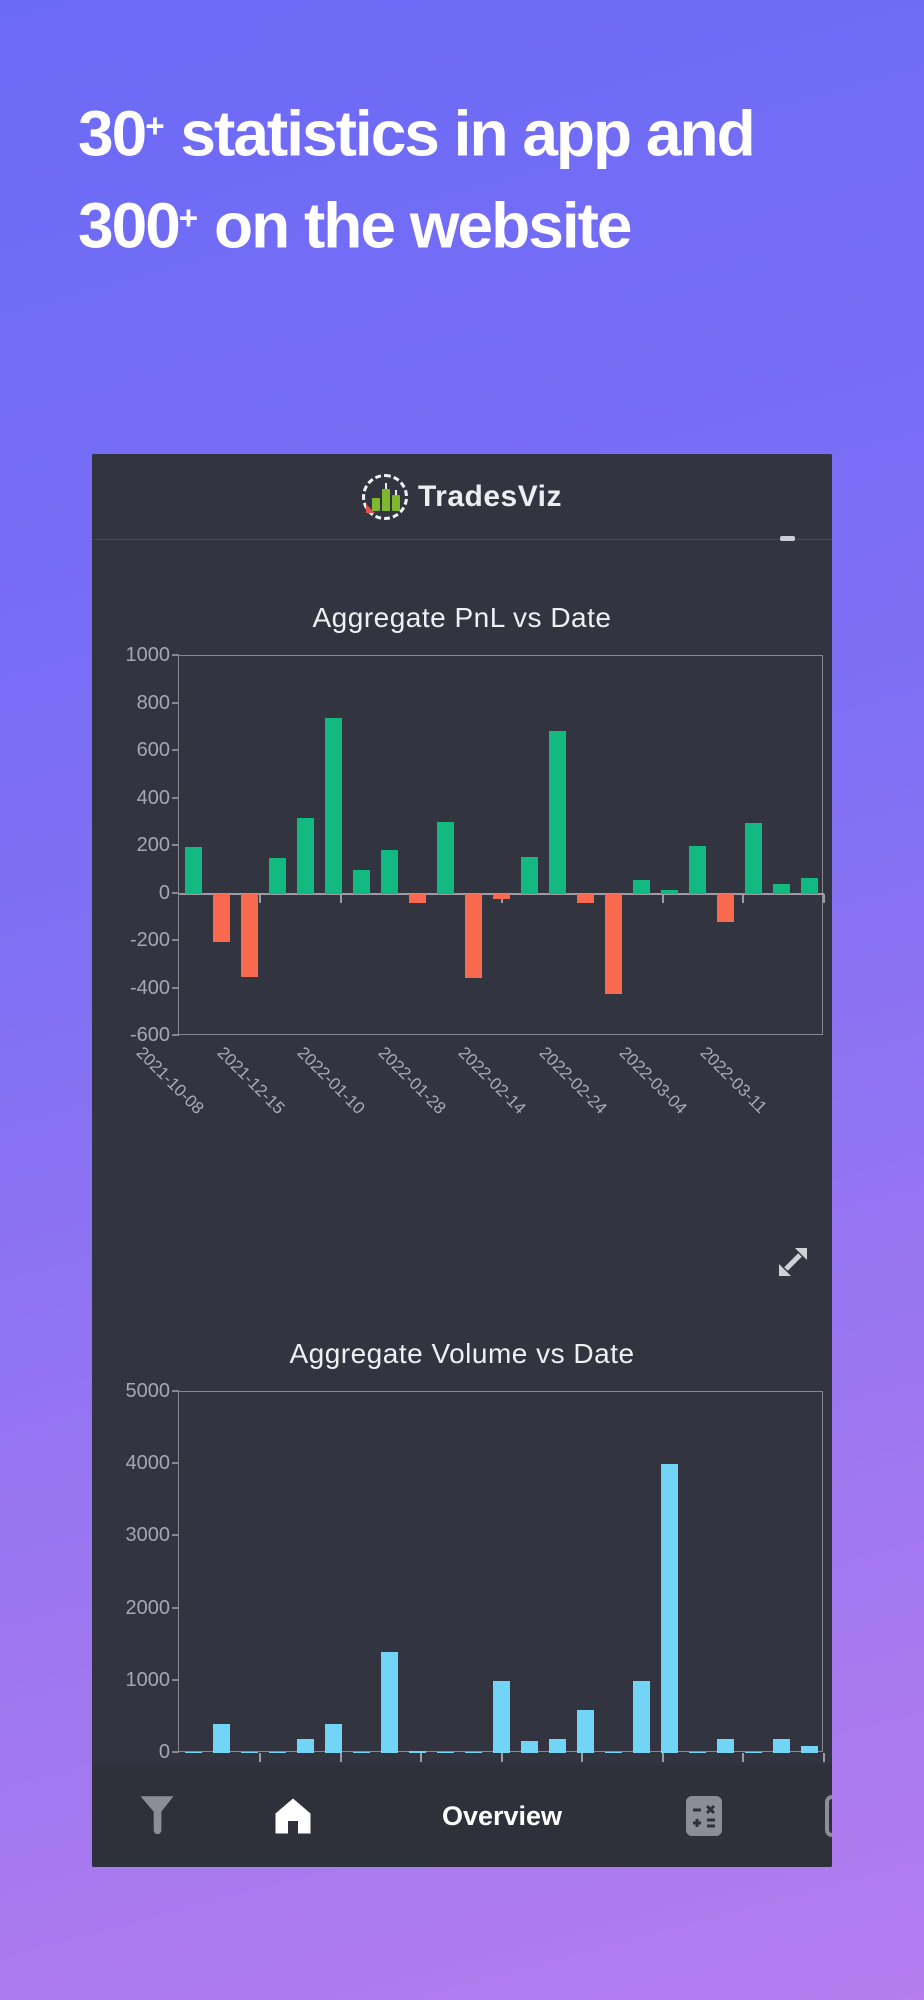 The image size is (924, 2000). I want to click on filter-button, so click(157, 1816).